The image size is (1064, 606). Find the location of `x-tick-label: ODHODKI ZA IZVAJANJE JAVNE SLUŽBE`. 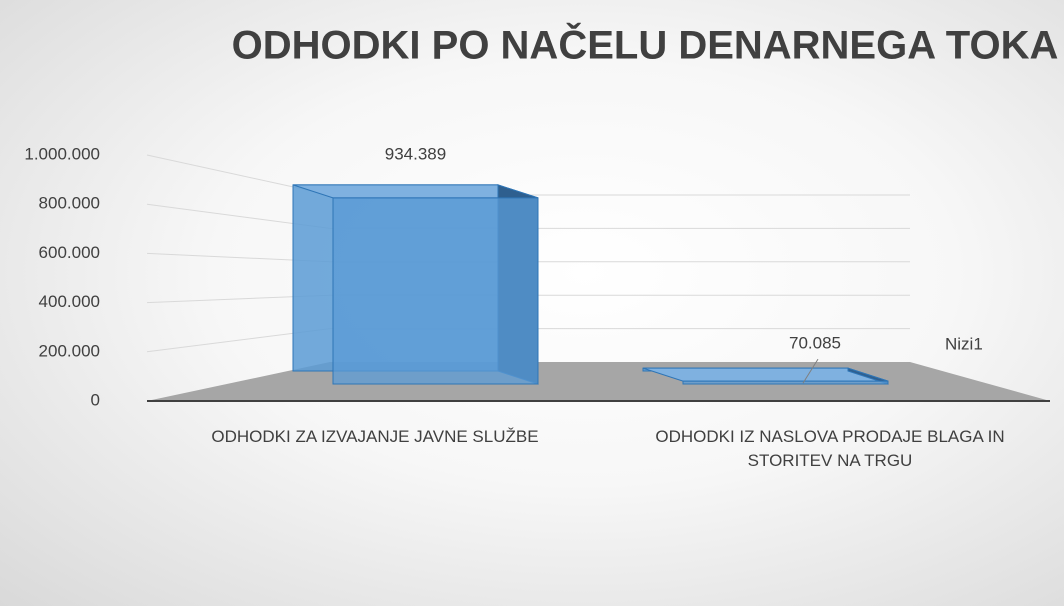

x-tick-label: ODHODKI ZA IZVAJANJE JAVNE SLUŽBE is located at coordinates (375, 436).